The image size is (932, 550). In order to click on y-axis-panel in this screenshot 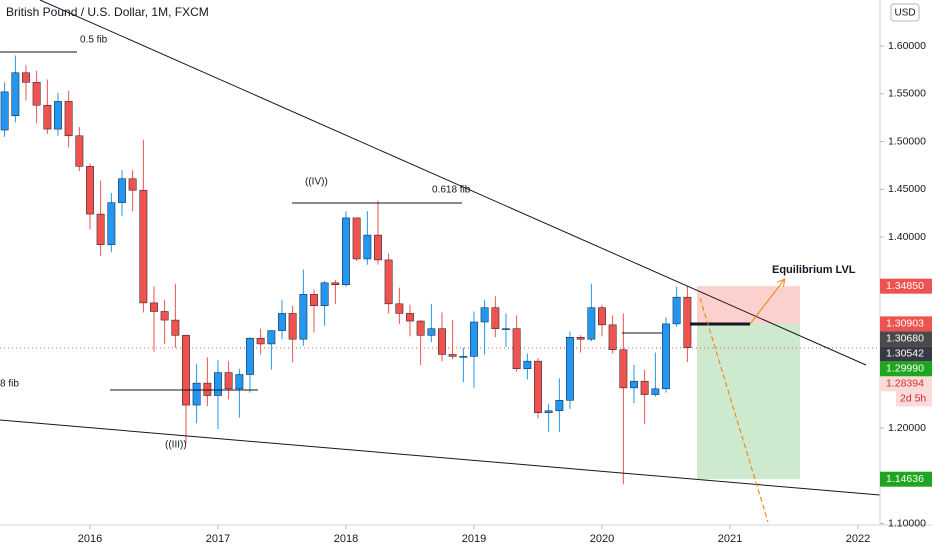, I will do `click(906, 275)`.